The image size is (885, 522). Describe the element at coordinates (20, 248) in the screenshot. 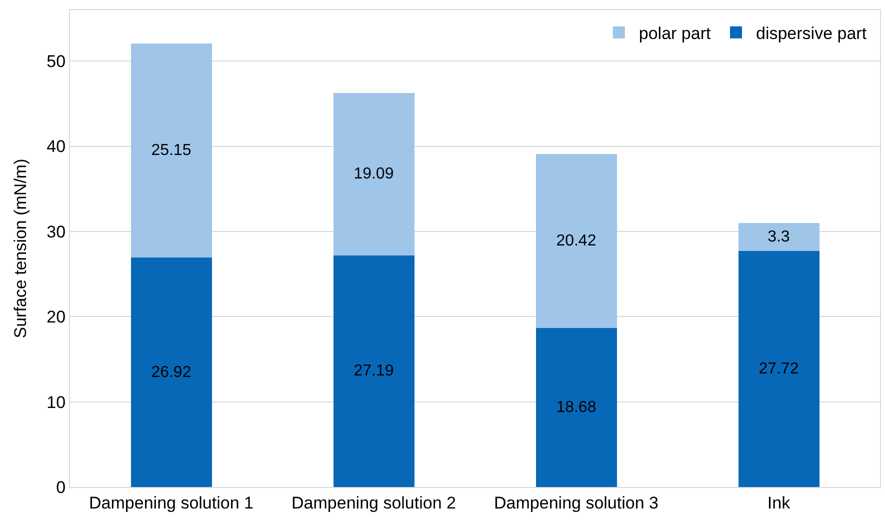

I see `y-axis-title: Surface tension (mN/m)` at that location.